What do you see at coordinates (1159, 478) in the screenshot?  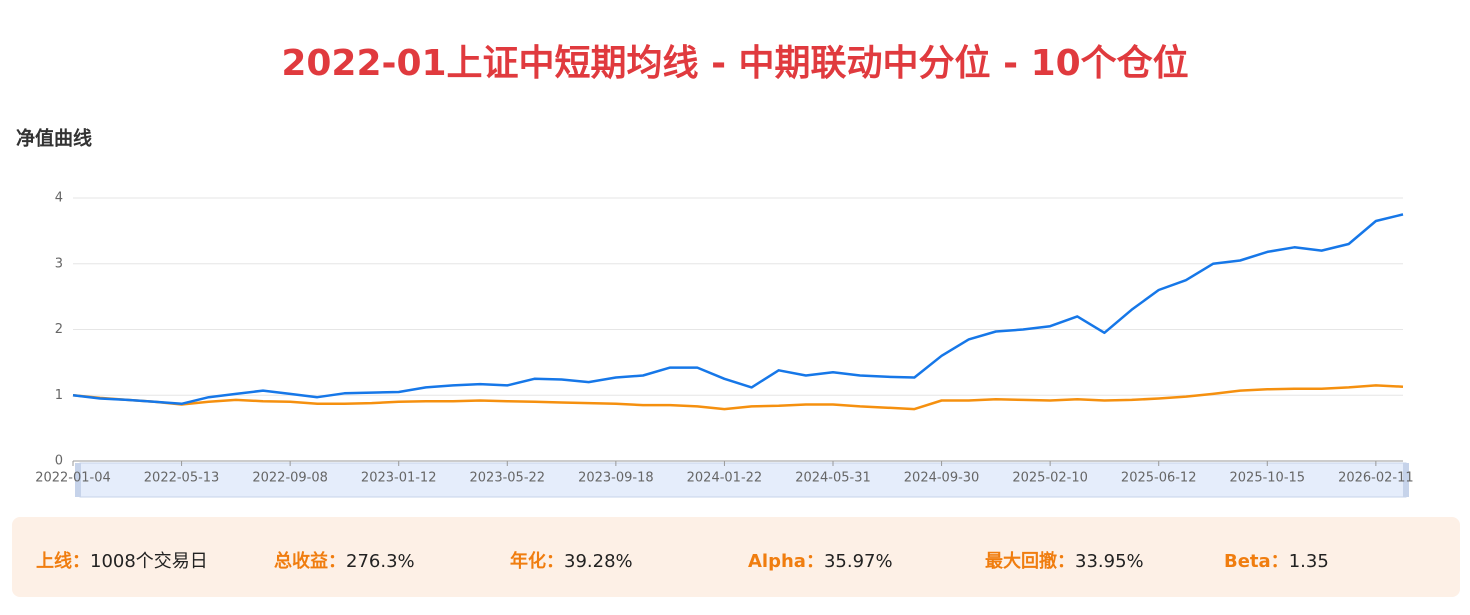 I see `x-tick-label: 2025-06-12` at bounding box center [1159, 478].